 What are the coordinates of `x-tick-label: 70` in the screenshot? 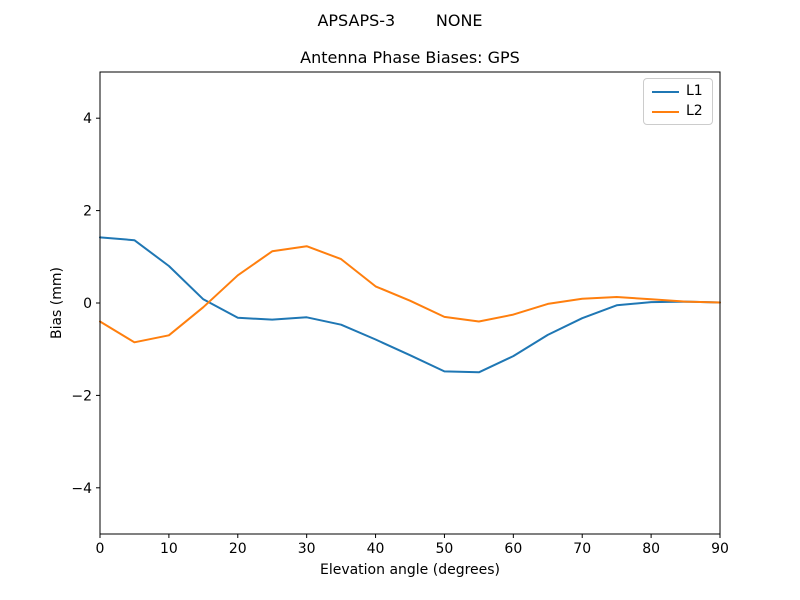 It's located at (582, 549).